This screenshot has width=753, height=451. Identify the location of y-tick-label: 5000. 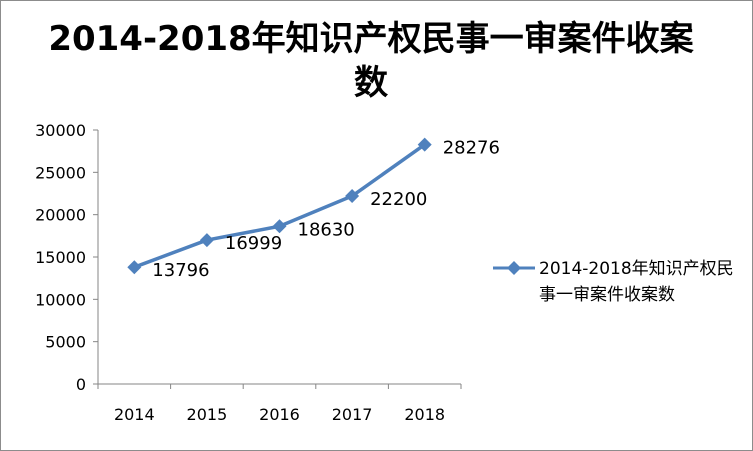
(65, 342).